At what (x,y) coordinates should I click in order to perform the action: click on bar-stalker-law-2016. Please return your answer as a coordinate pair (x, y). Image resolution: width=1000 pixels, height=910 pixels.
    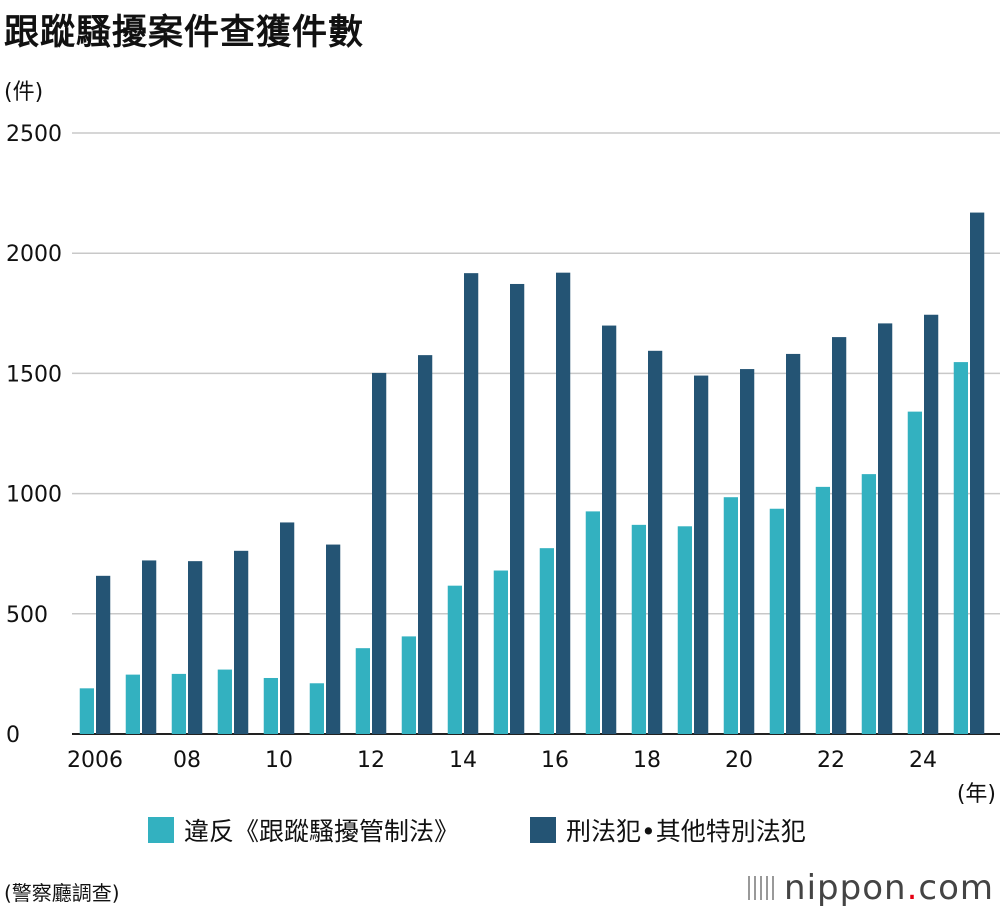
    Looking at the image, I should click on (546, 641).